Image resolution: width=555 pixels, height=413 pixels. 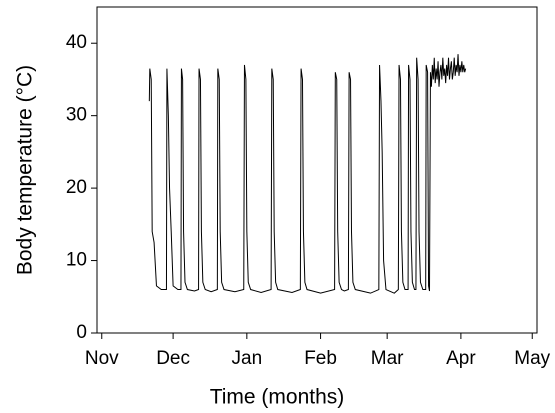 I want to click on x-tick-label: Mar, so click(x=387, y=358).